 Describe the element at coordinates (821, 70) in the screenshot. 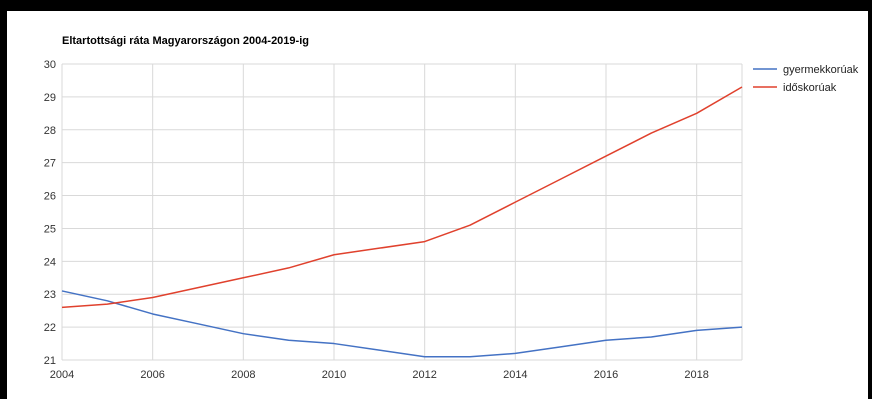

I see `legend-label: gyermekkorúak` at that location.